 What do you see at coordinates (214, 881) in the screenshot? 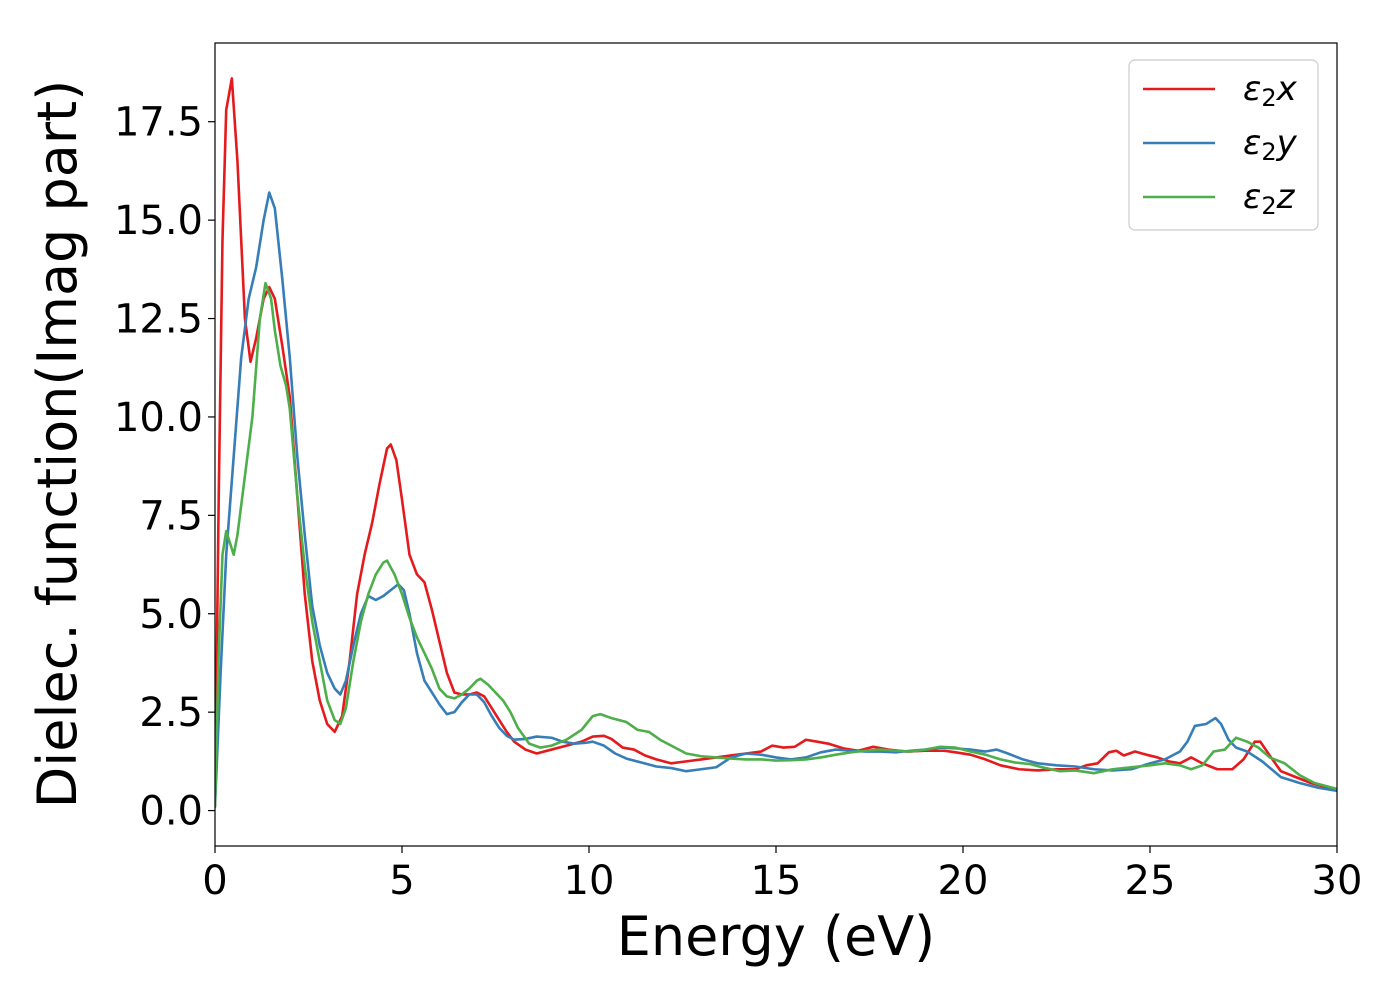
I see `x-tick-label: 0` at bounding box center [214, 881].